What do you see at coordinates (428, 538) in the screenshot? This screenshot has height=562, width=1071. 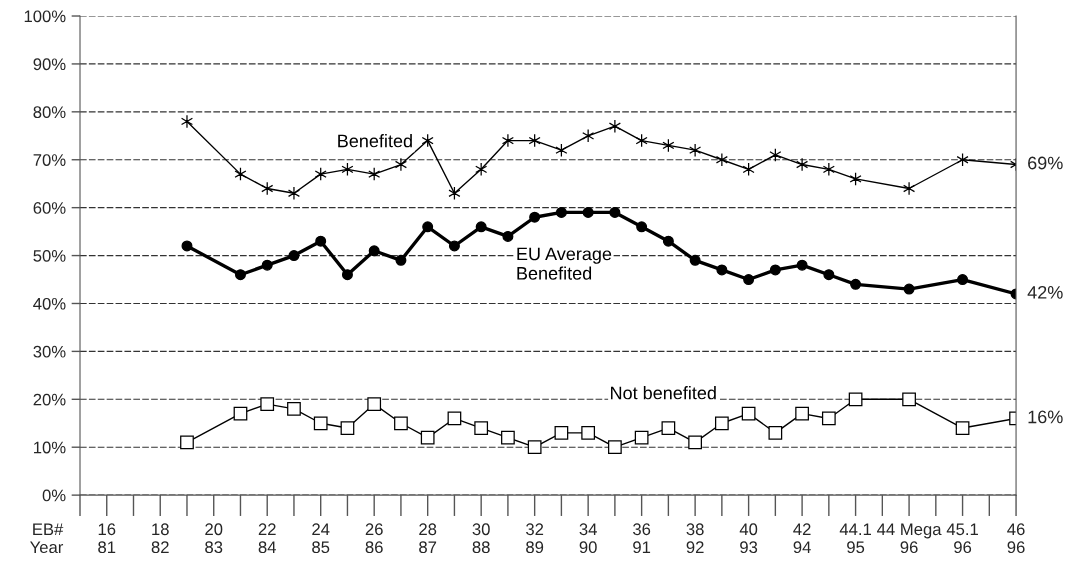 I see `x-tick-label: 28 87` at bounding box center [428, 538].